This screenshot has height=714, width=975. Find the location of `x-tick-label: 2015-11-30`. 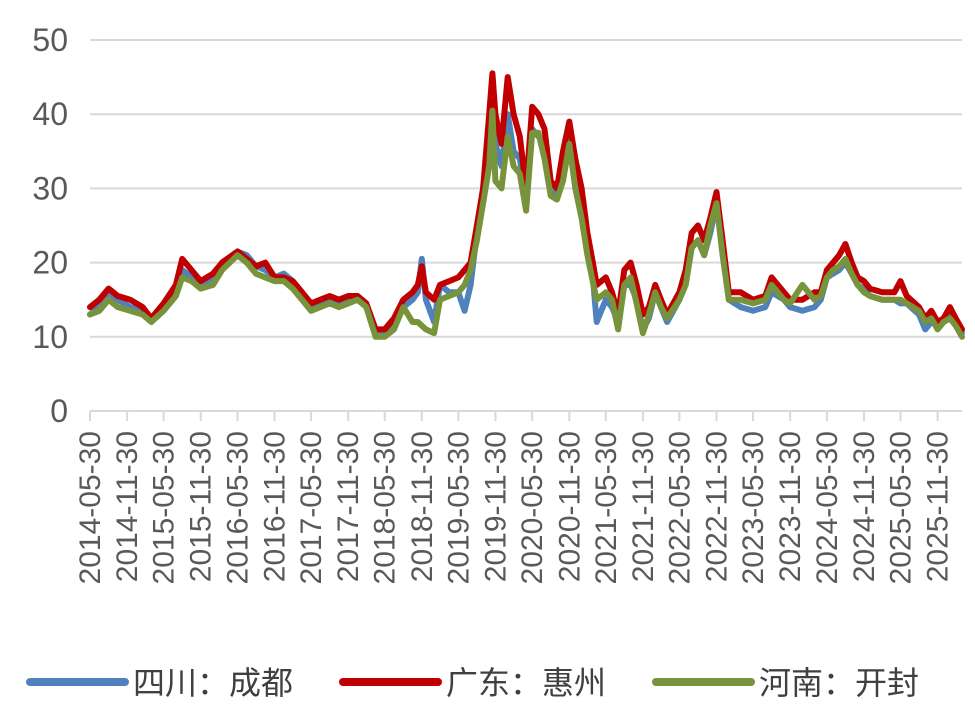

x-tick-label: 2015-11-30 is located at coordinates (201, 506).